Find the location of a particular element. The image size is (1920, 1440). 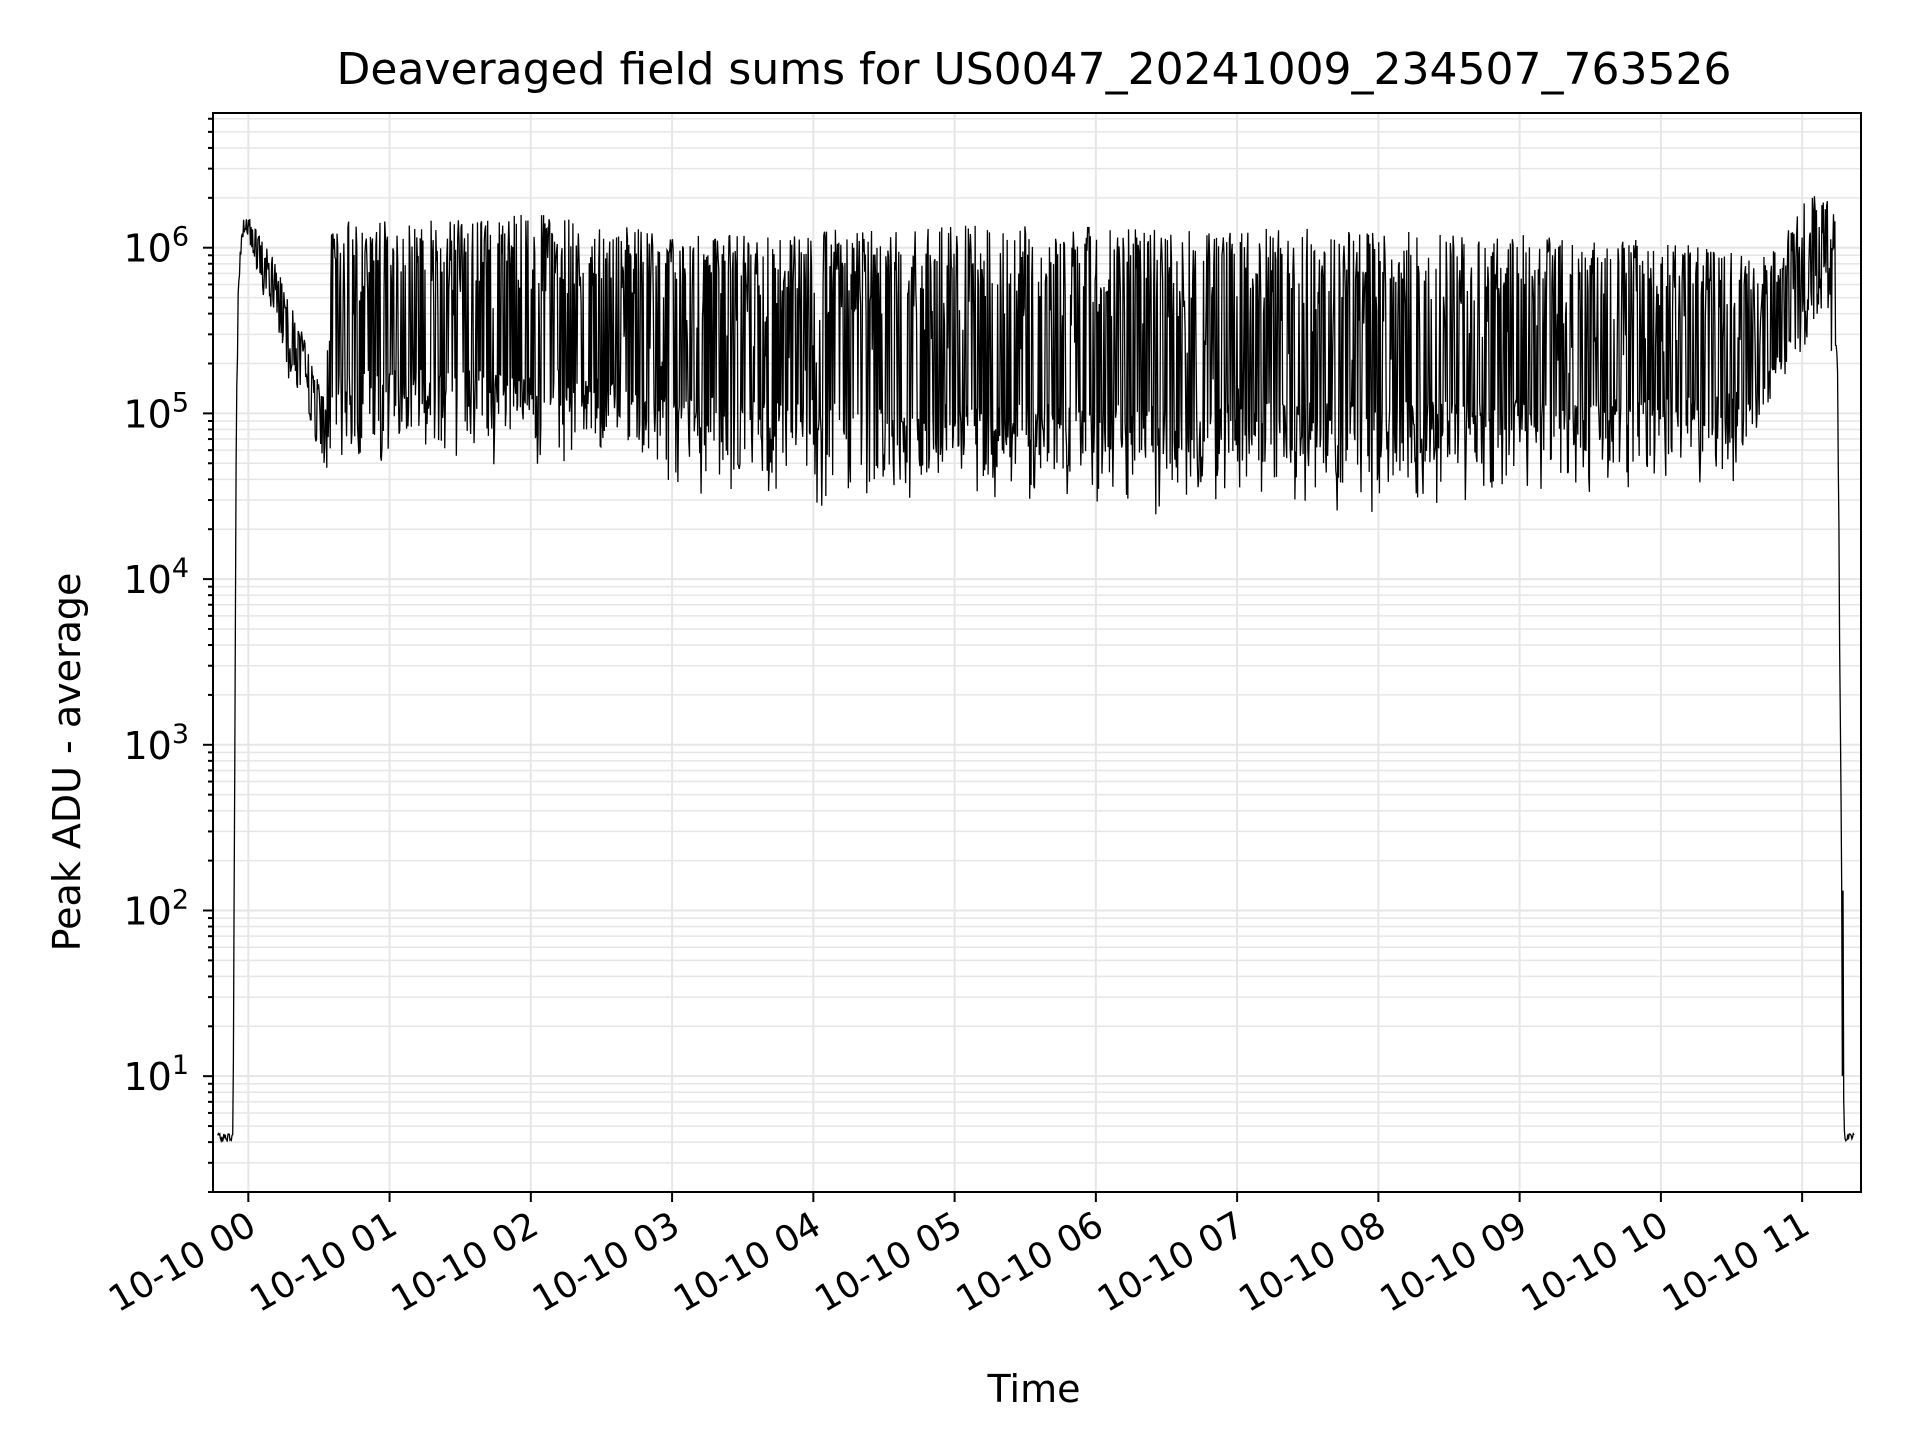

y-tick-label: 101 is located at coordinates (156, 1074).